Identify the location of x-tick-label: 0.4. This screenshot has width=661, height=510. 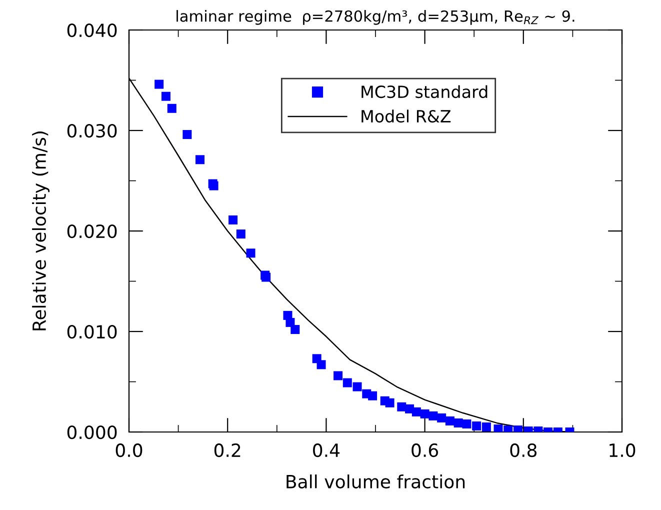
(326, 450).